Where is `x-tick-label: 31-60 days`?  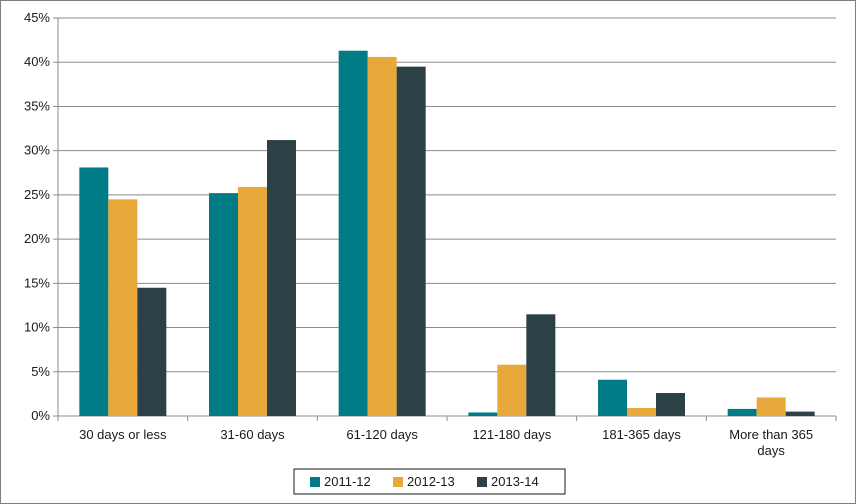
x-tick-label: 31-60 days is located at coordinates (252, 434).